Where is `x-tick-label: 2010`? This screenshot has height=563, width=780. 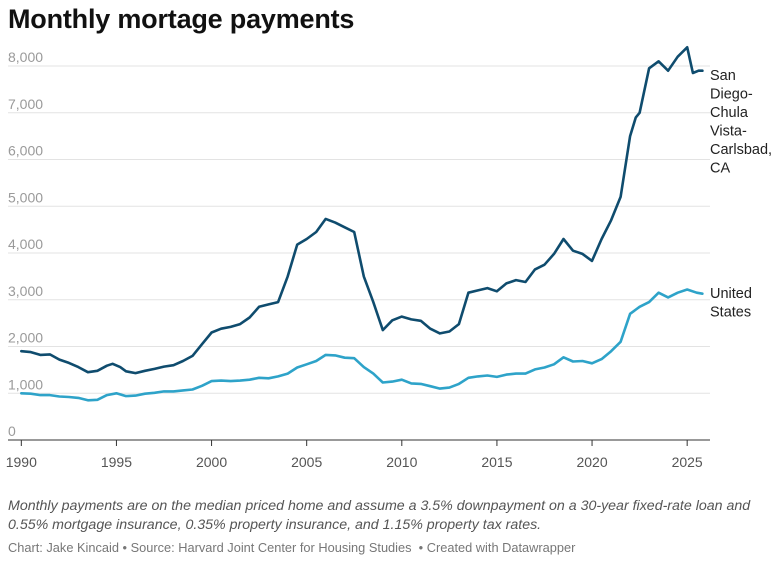
x-tick-label: 2010 is located at coordinates (401, 462).